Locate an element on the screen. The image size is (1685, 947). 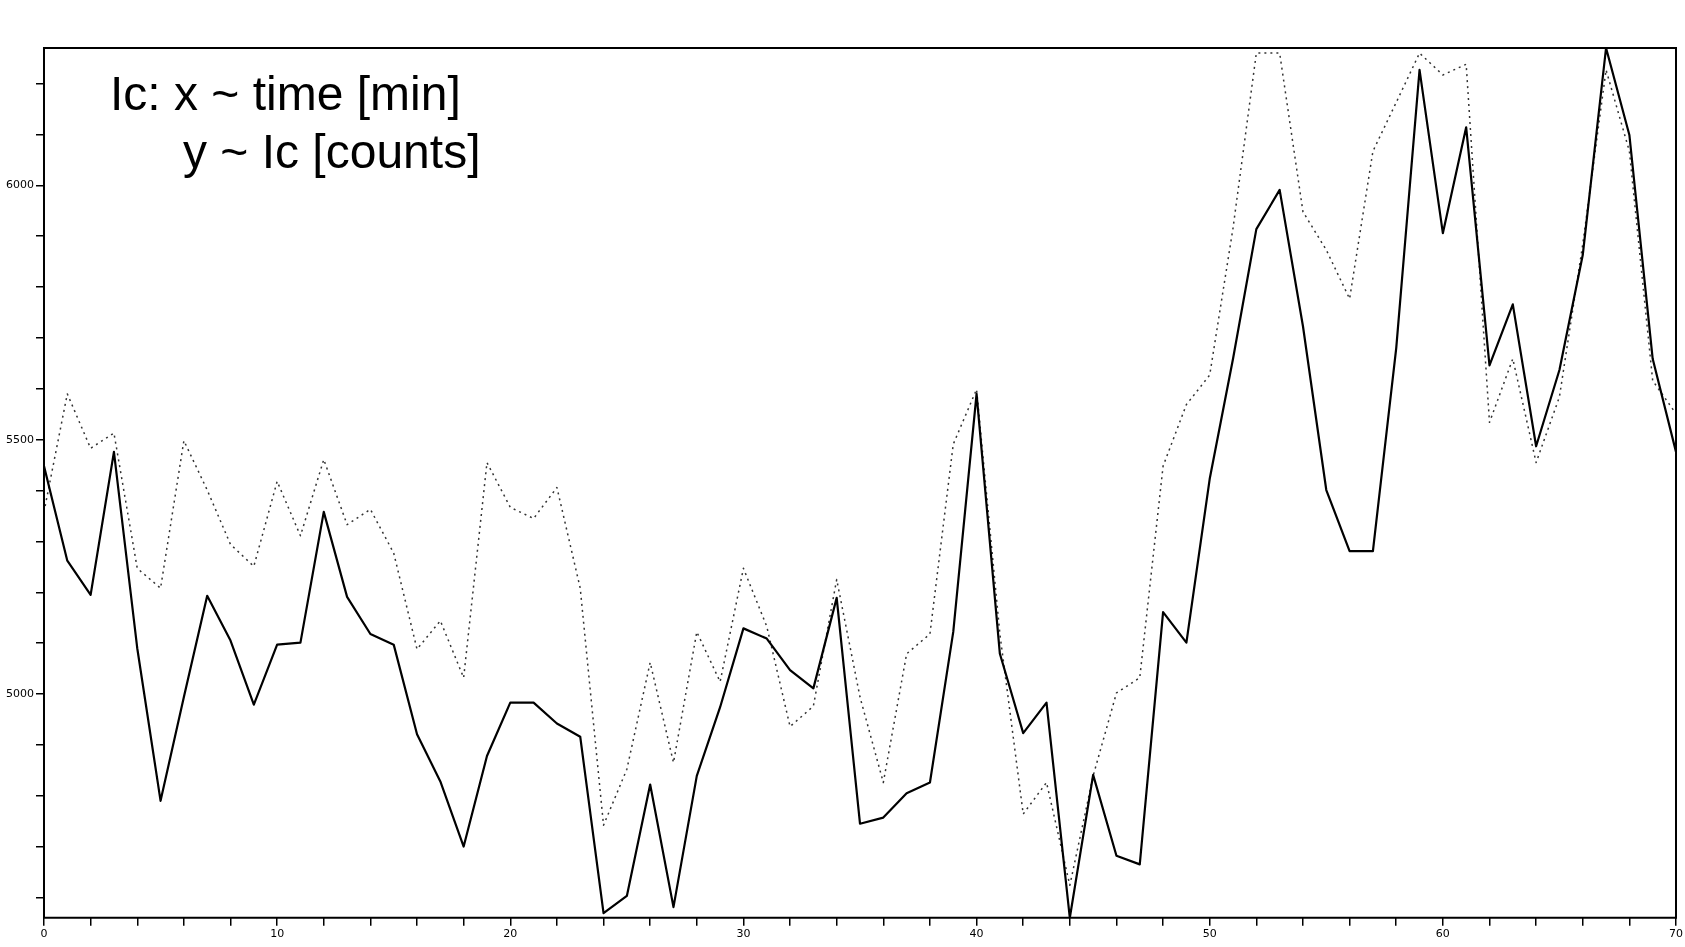
annotation: y ~ Ic [counts] is located at coordinates (331, 151).